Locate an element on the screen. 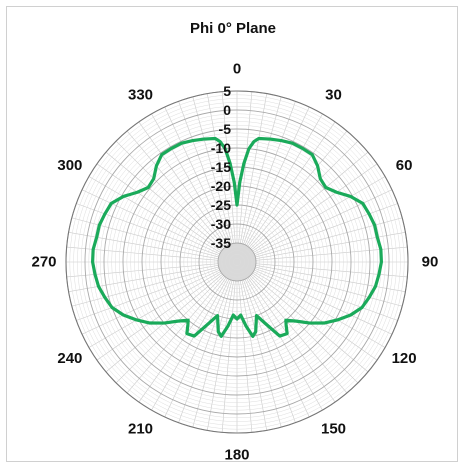  angle-tick-label: 30 is located at coordinates (333, 94).